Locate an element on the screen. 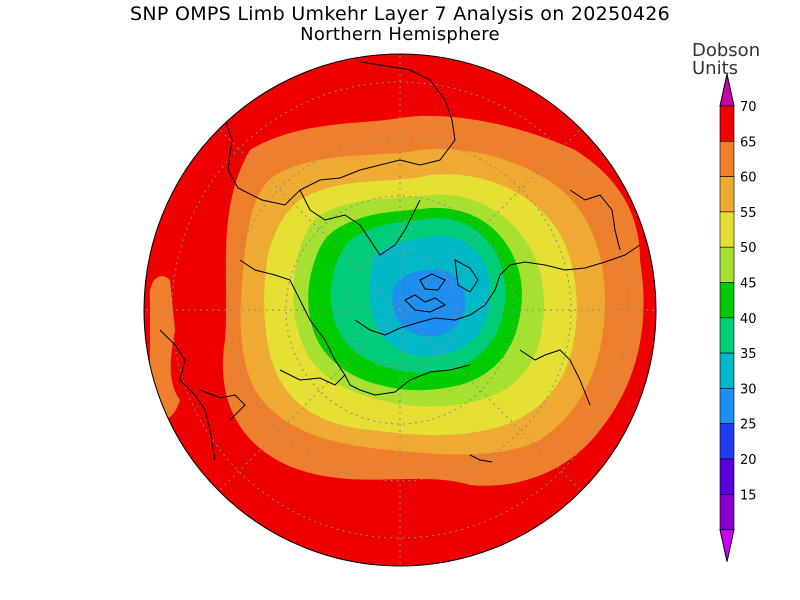 The height and width of the screenshot is (600, 800). colorbar-tick-label: 15 is located at coordinates (748, 495).